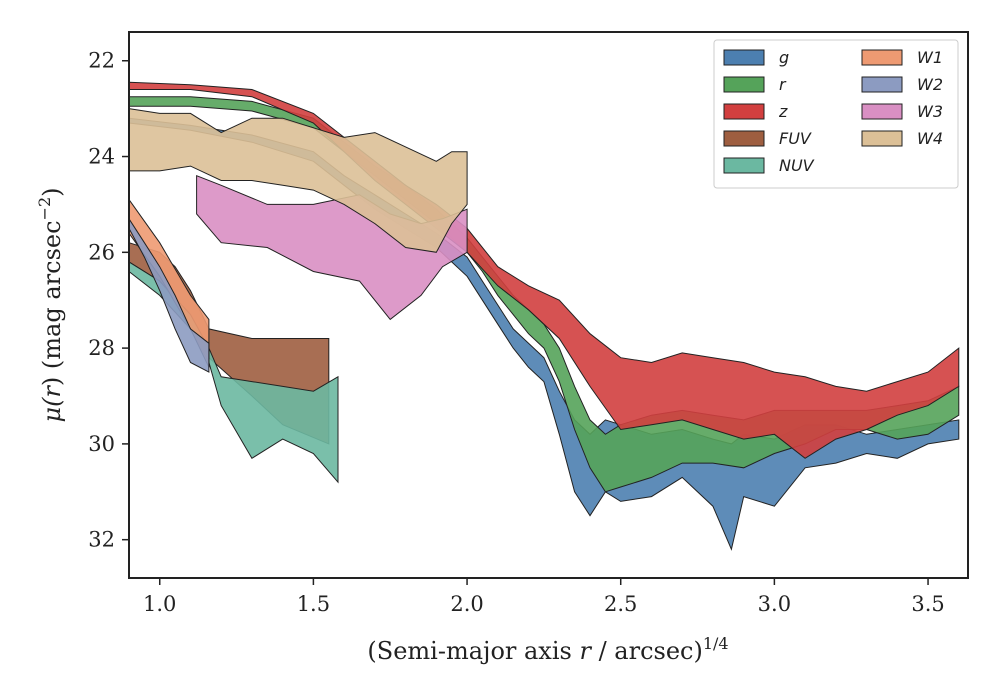  I want to click on y-tick-label: 26, so click(101, 252).